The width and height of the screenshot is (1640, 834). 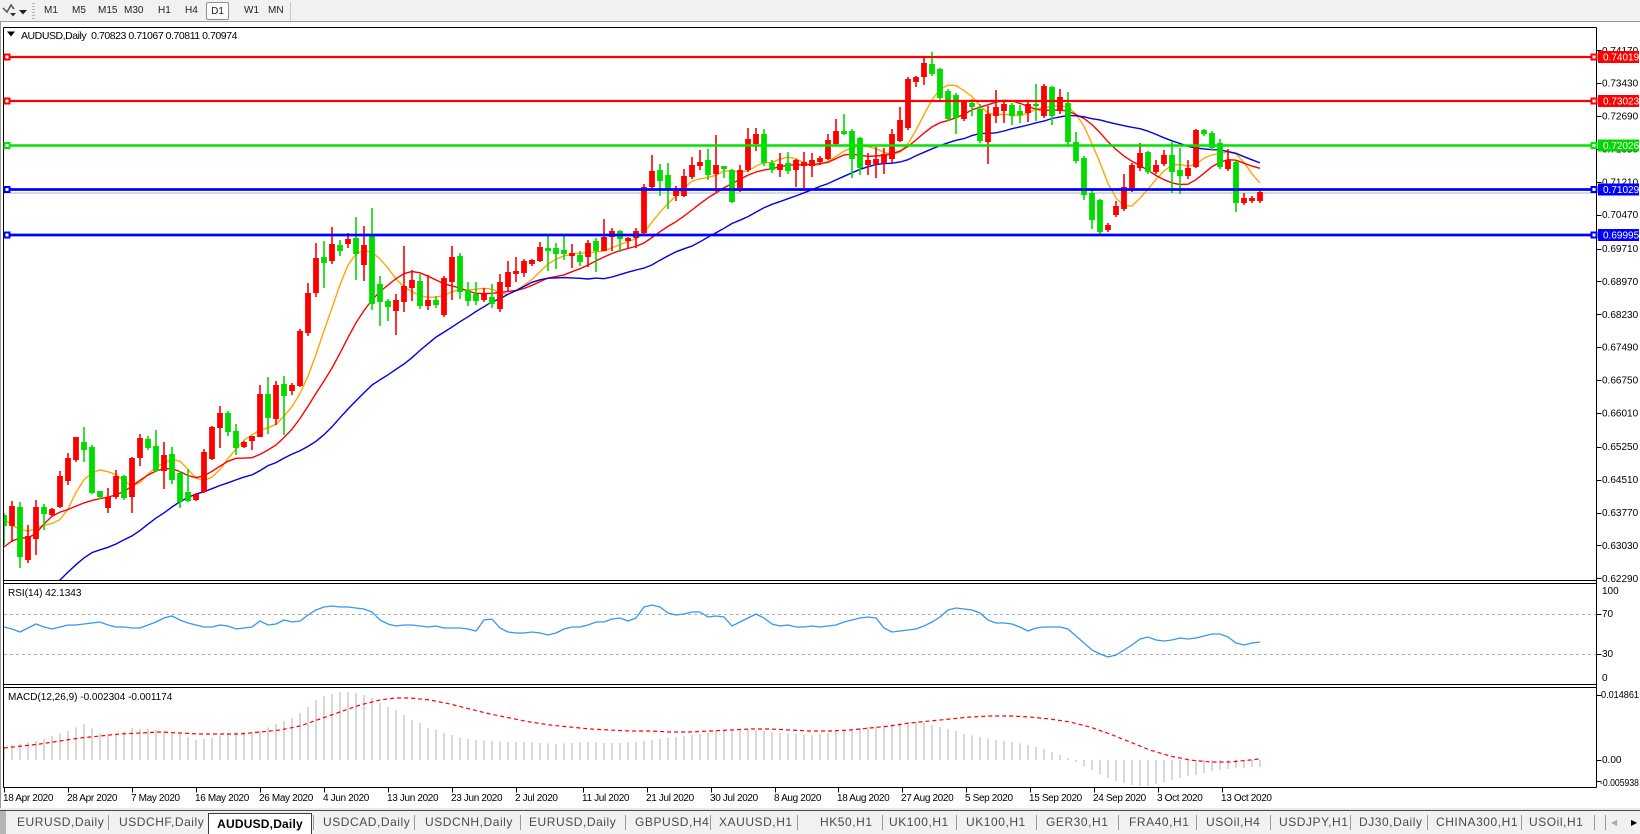 I want to click on svg-text: 0.71210, so click(x=1620, y=182).